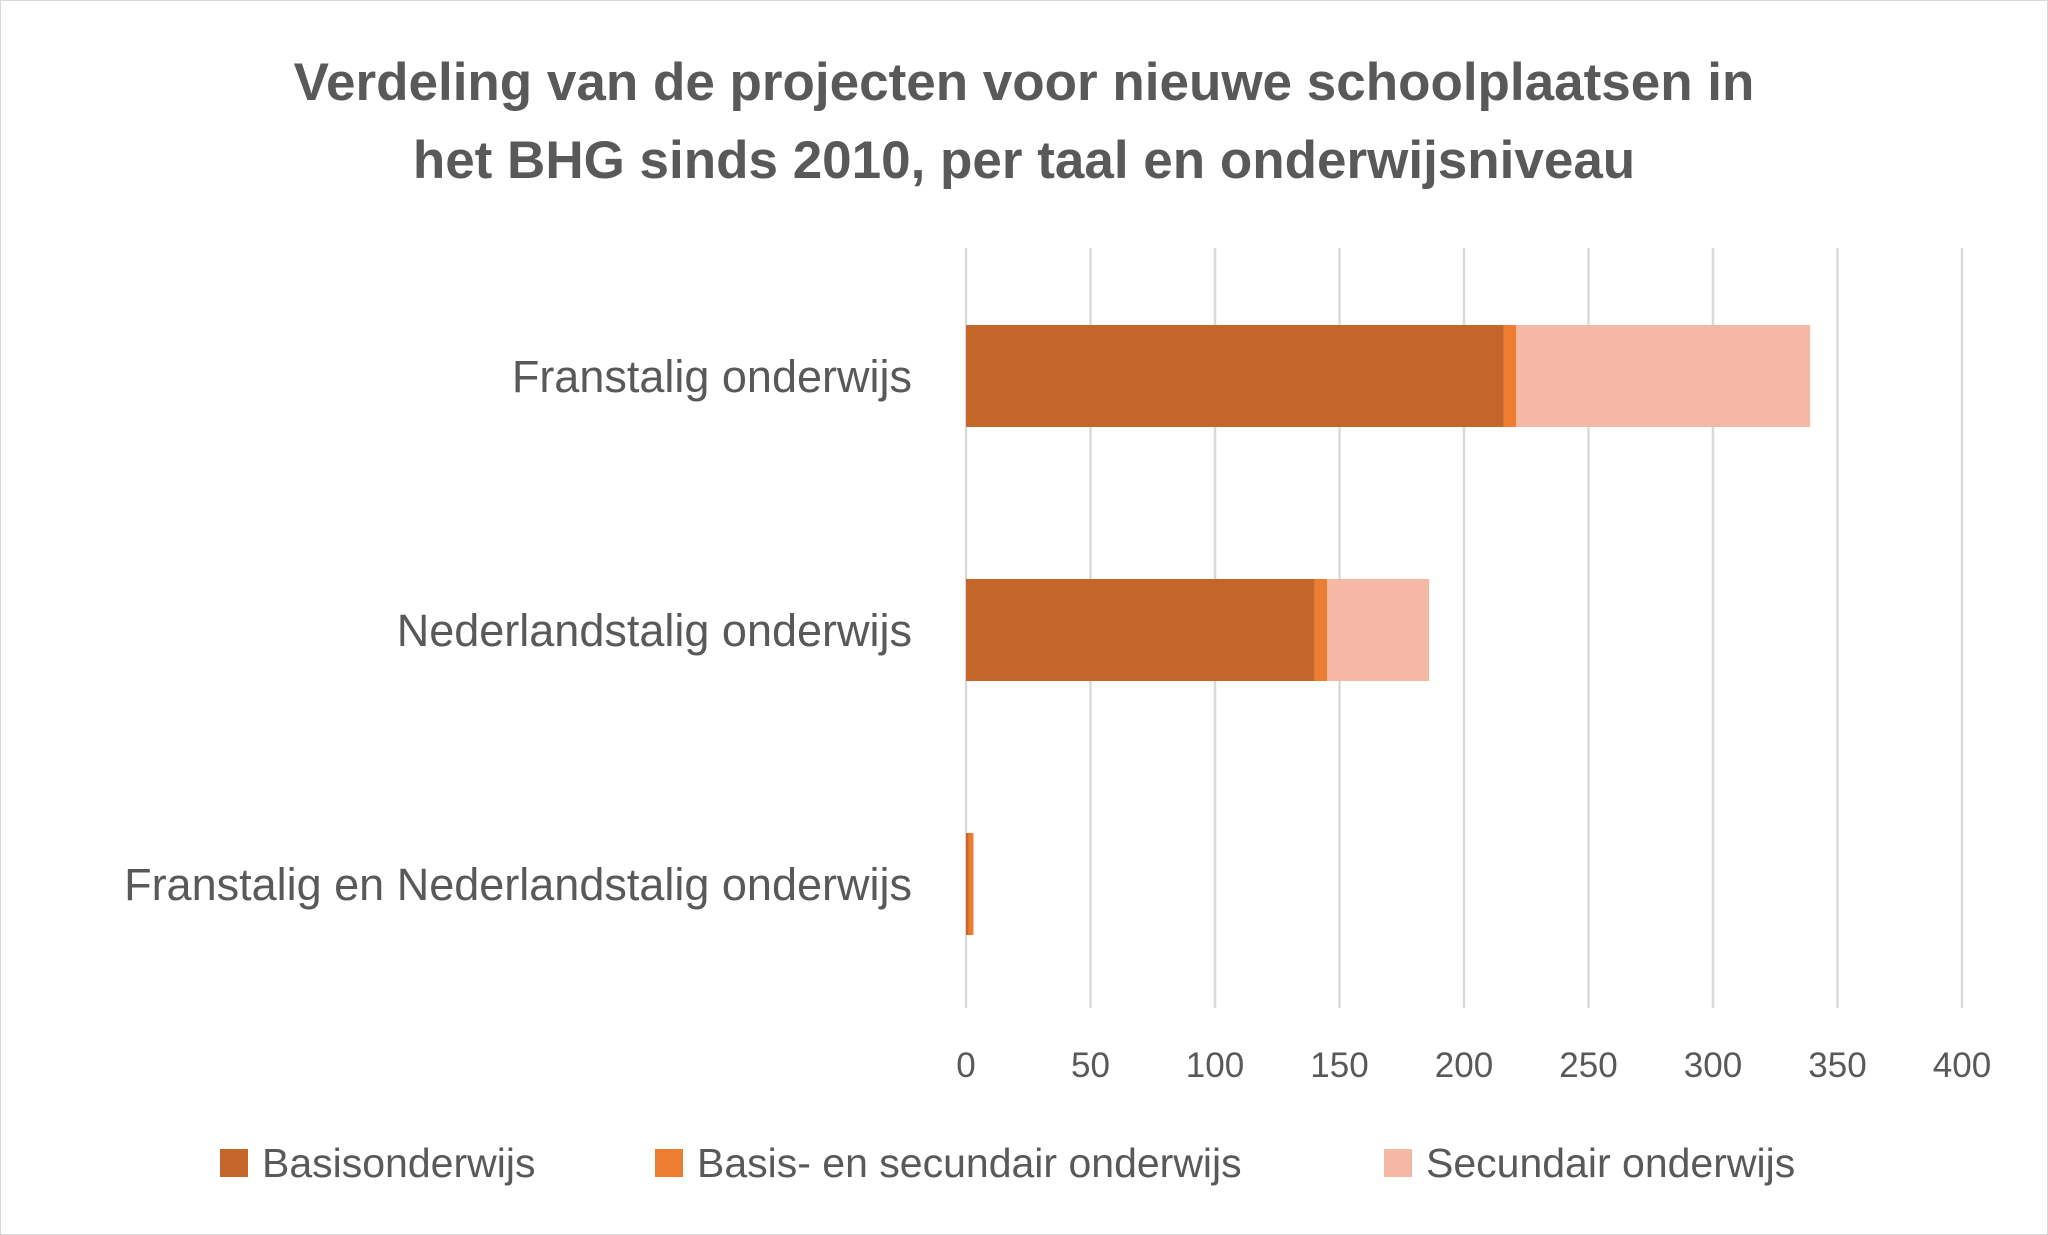 The width and height of the screenshot is (2048, 1235). Describe the element at coordinates (398, 1163) in the screenshot. I see `legend-label-0: Basisonderwijs` at that location.